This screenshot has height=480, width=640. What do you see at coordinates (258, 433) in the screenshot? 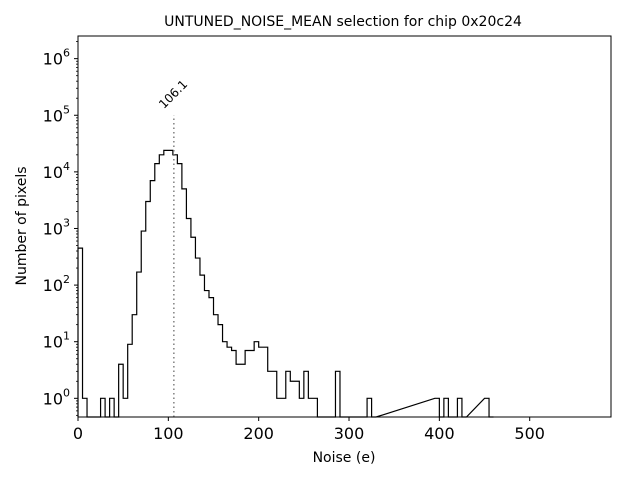
I see `x-tick-label: 200` at bounding box center [258, 433].